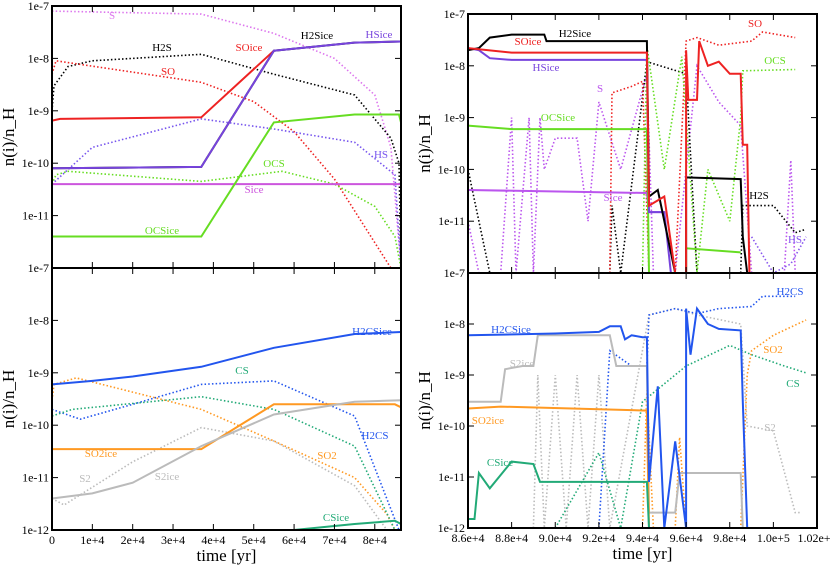 The width and height of the screenshot is (830, 569). What do you see at coordinates (375, 540) in the screenshot?
I see `x-tick-label: 8e+4` at bounding box center [375, 540].